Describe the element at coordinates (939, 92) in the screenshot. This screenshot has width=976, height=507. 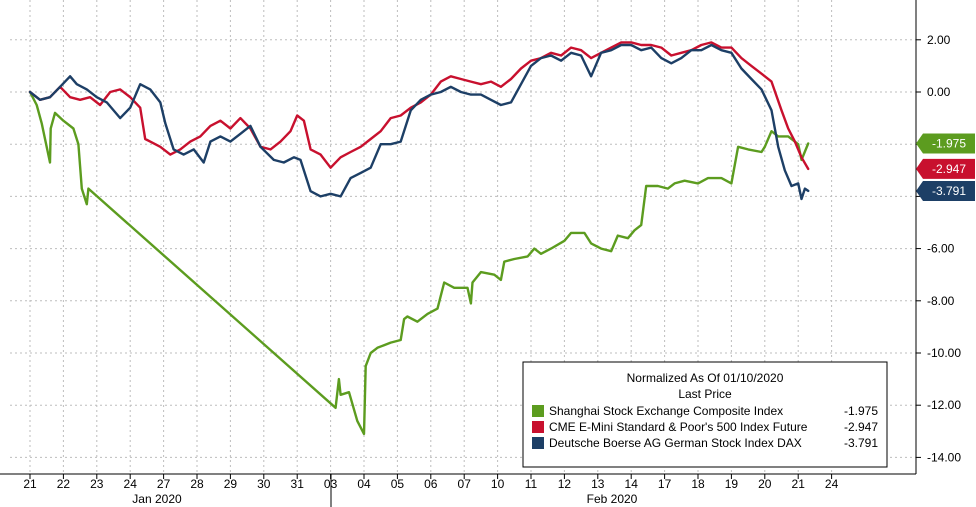
I see `y-tick-label: 0.00` at that location.